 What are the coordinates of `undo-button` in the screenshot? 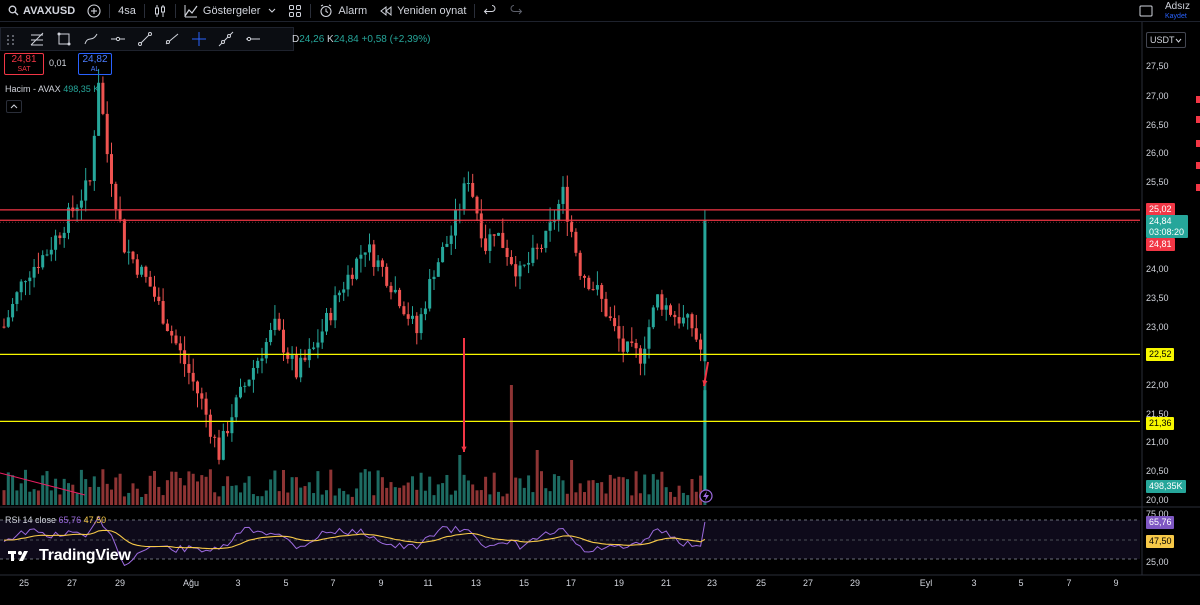 It's located at (490, 11).